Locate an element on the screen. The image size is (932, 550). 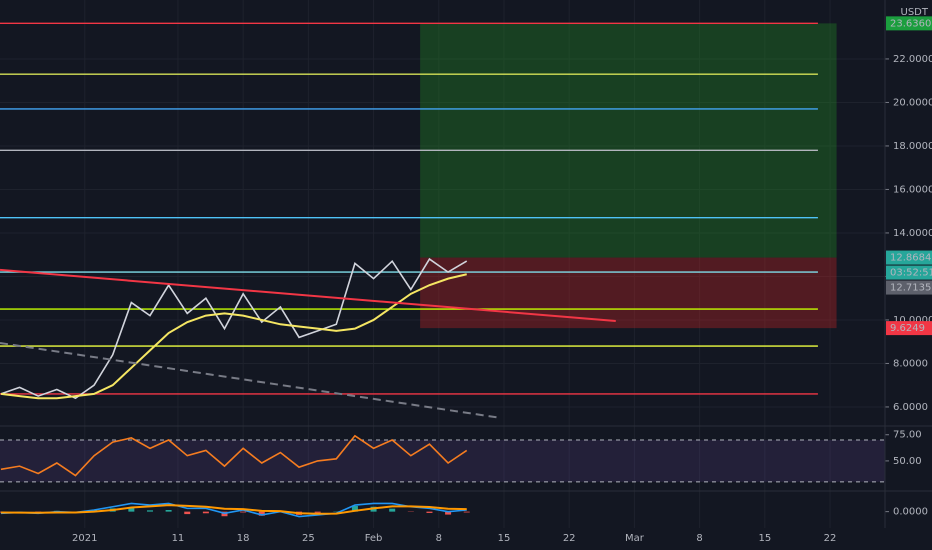
x-tick-label: 2021 is located at coordinates (84, 538).